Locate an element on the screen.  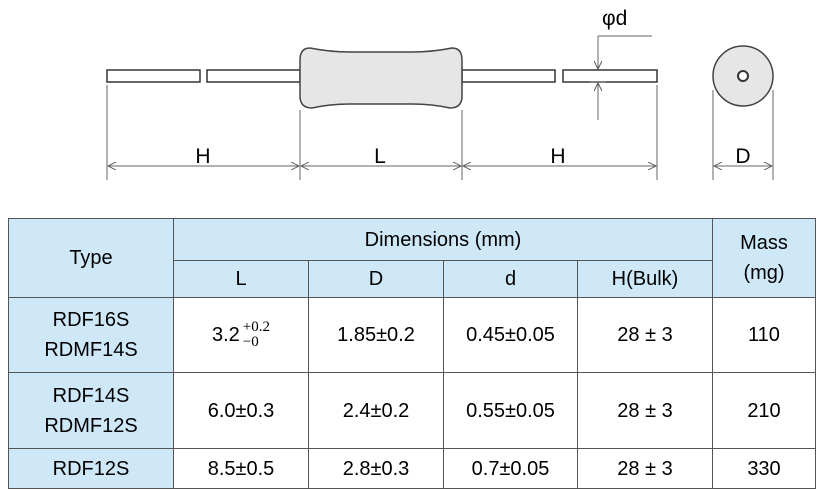
cell: 330 is located at coordinates (764, 468).